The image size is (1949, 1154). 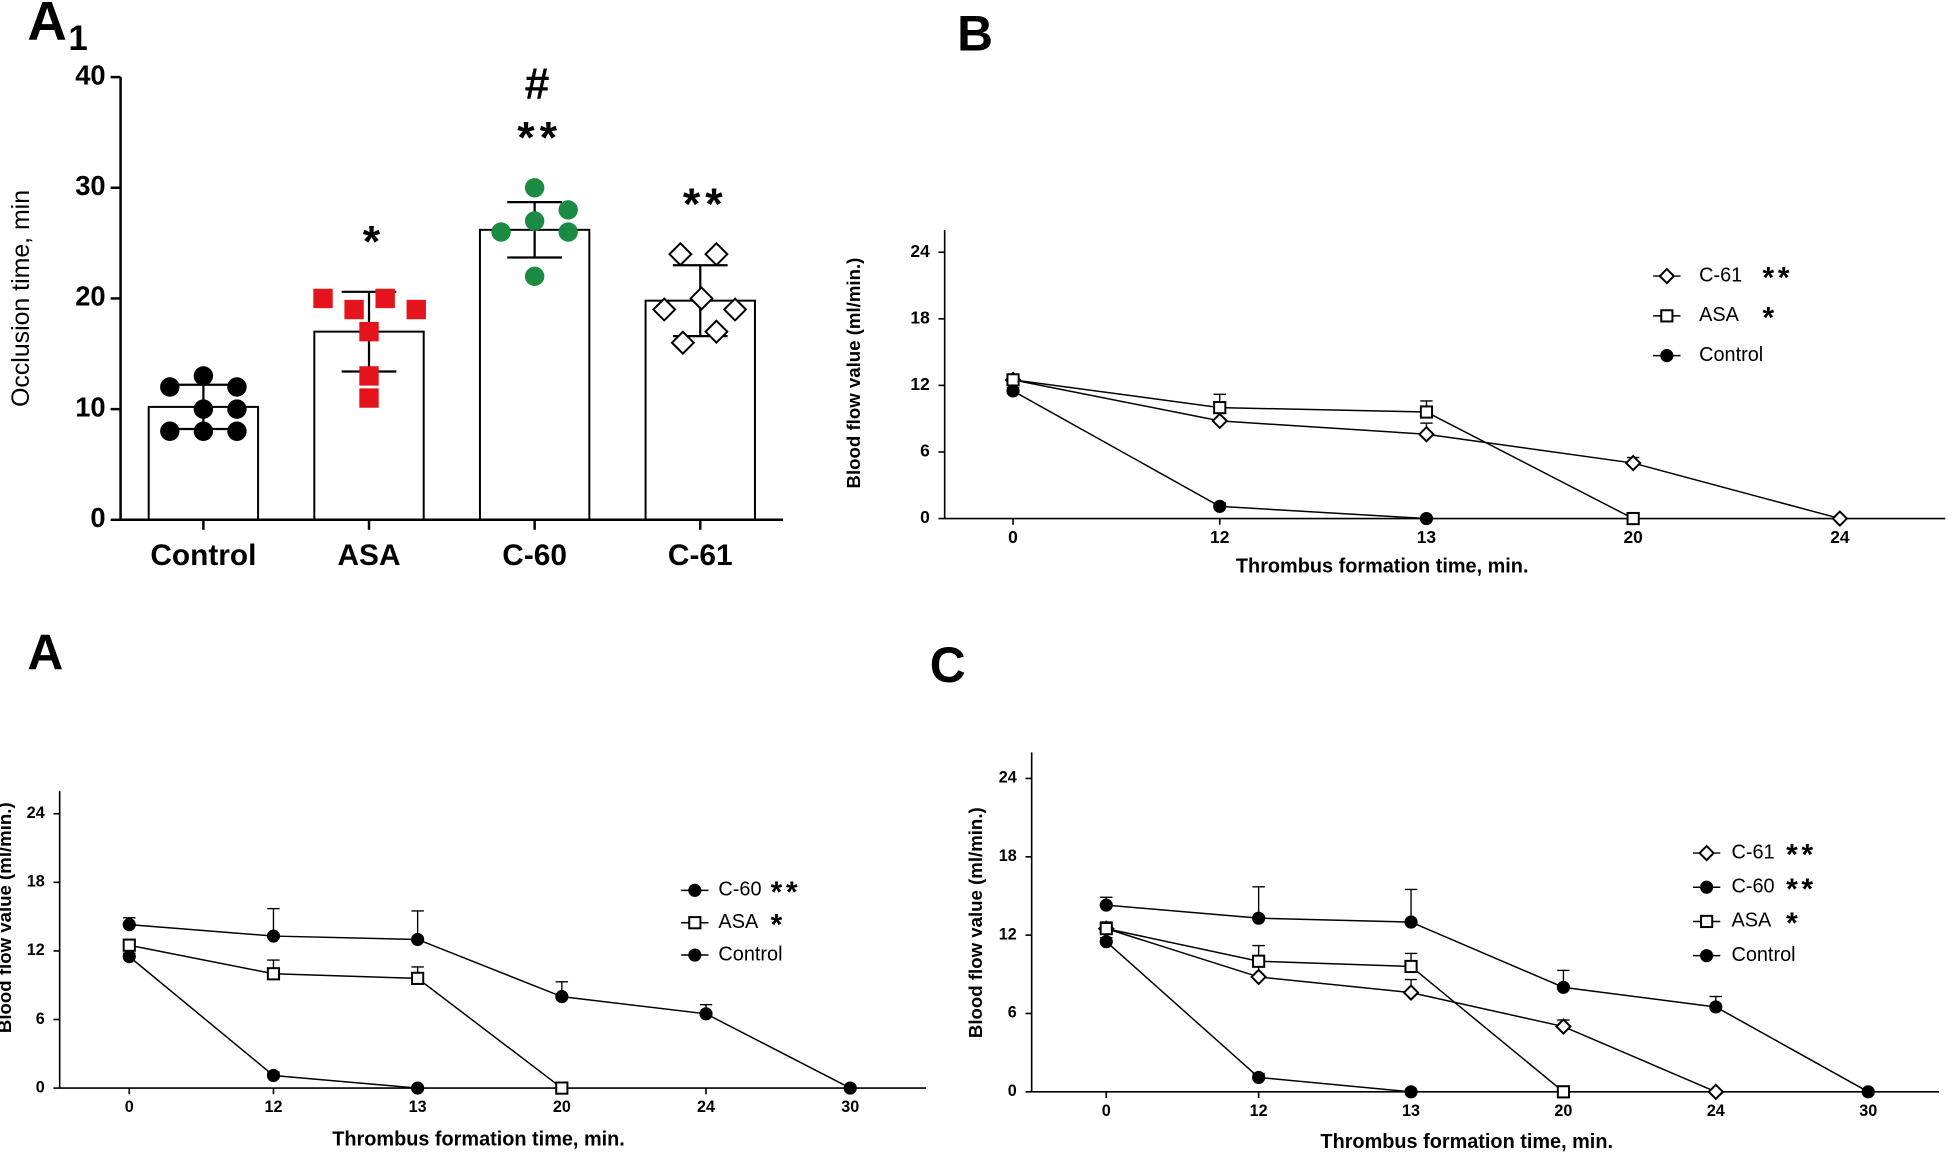 I want to click on legend-significance: *, so click(x=778, y=924).